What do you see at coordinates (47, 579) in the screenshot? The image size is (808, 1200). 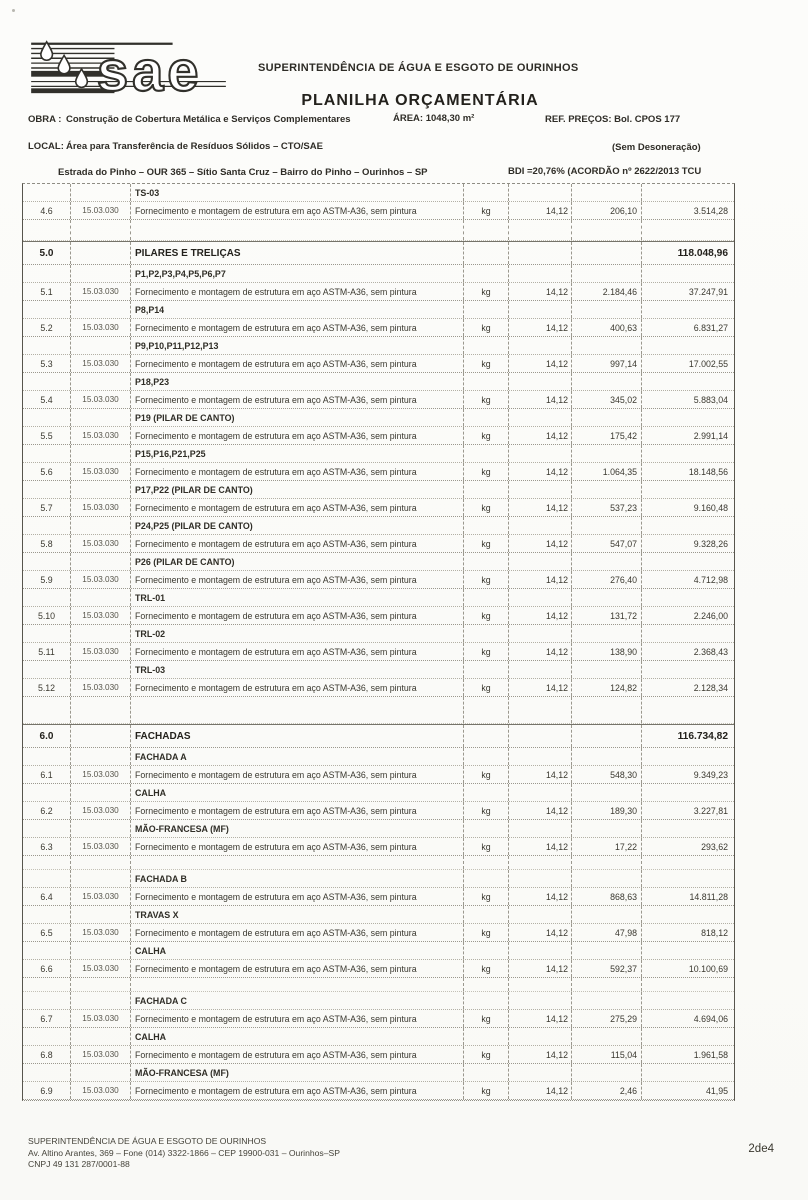 I see `cell-item-number: 5.9` at bounding box center [47, 579].